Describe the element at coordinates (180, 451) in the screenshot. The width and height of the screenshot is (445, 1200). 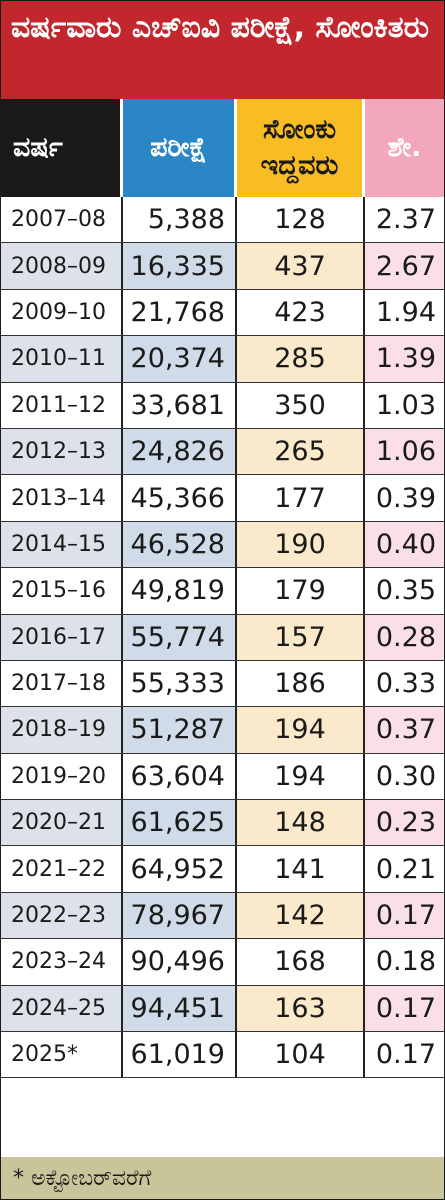
I see `cell-tests: 24,826` at that location.